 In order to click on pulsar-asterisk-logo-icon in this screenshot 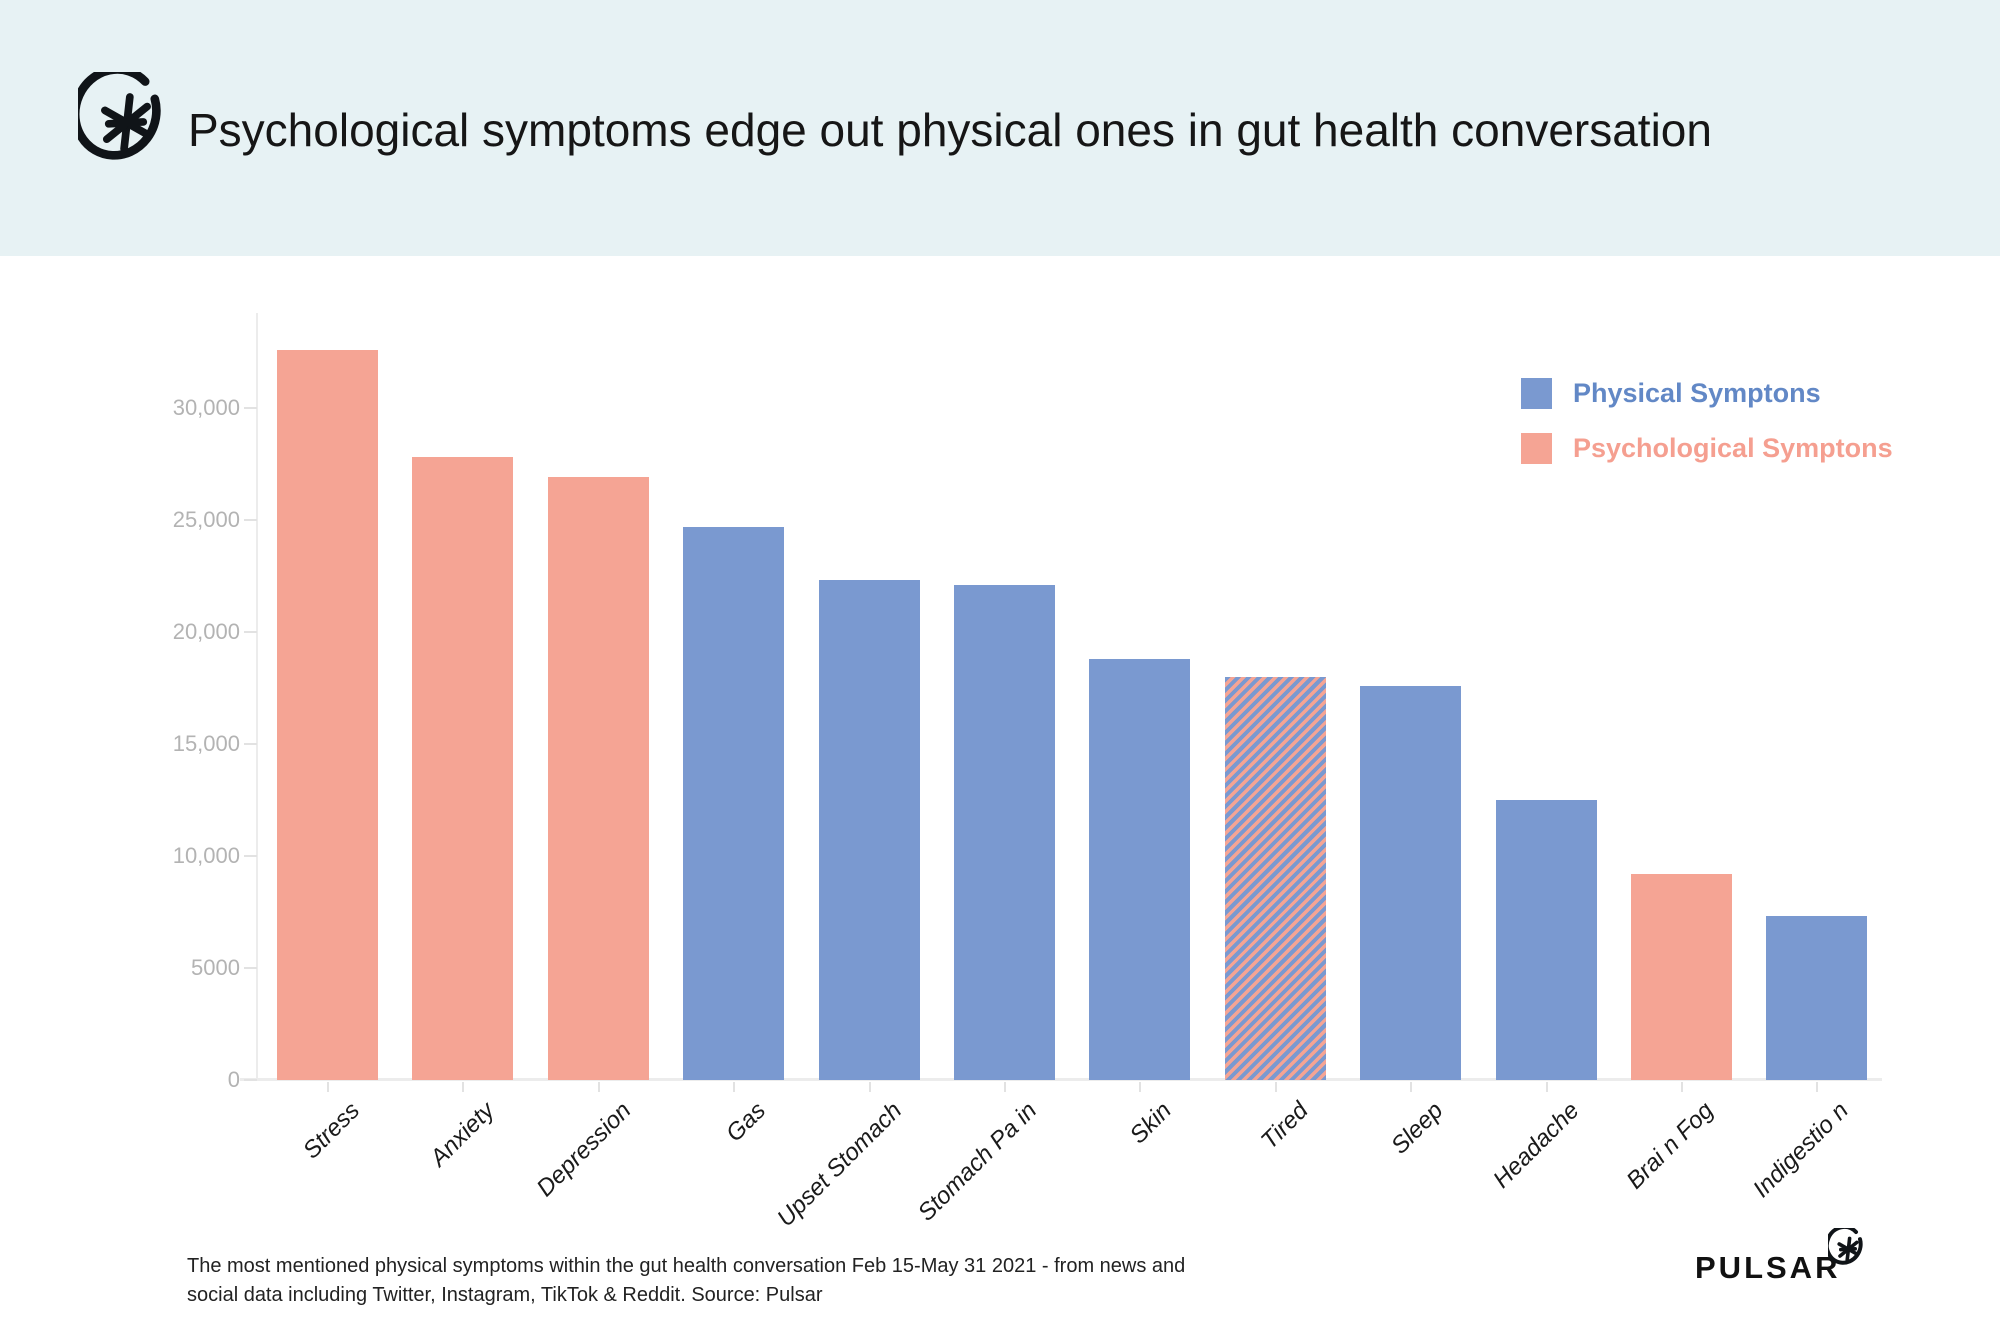, I will do `click(119, 116)`.